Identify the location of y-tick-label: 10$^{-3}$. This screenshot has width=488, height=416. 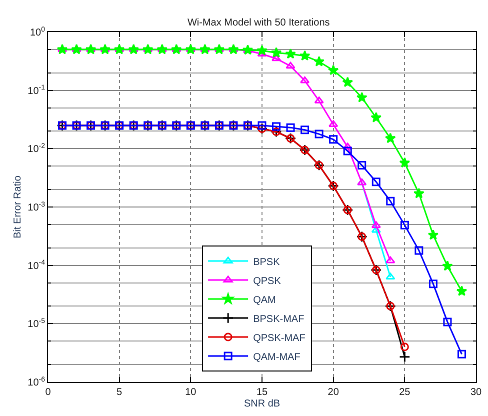
(37, 207).